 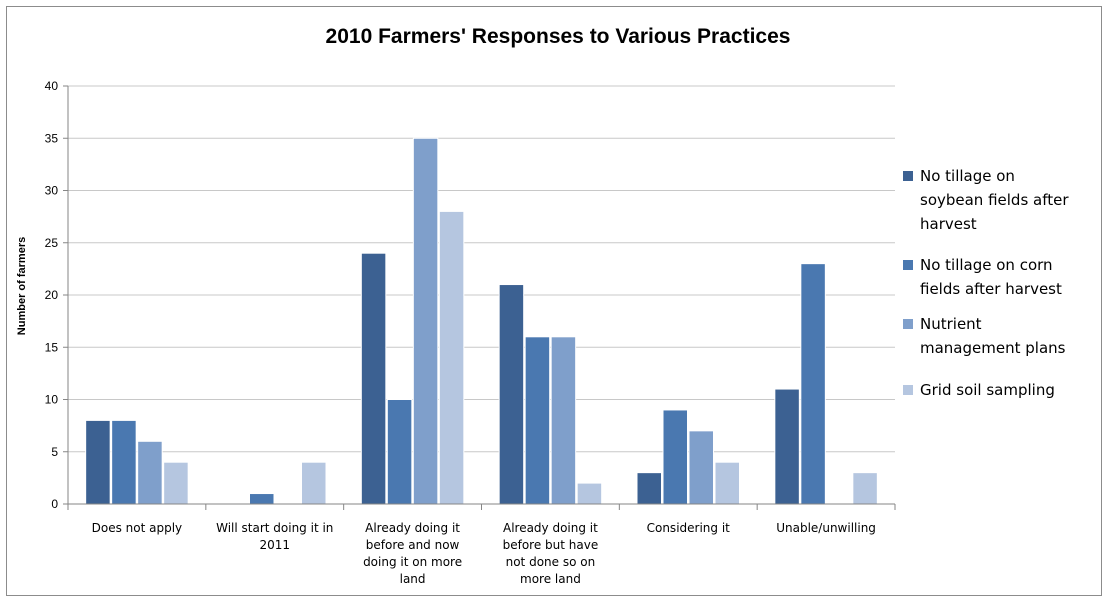 I want to click on x-tick-label-line: doing it on more, so click(x=412, y=562).